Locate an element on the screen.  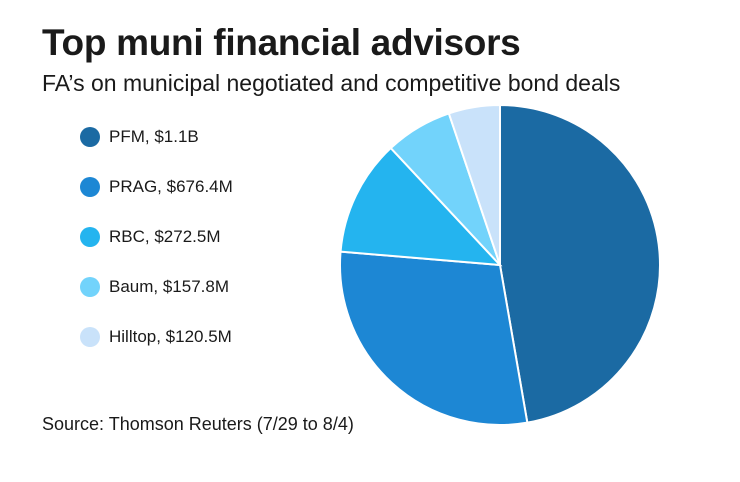
legend-item-pfm: PFM, $1.1B is located at coordinates (156, 137).